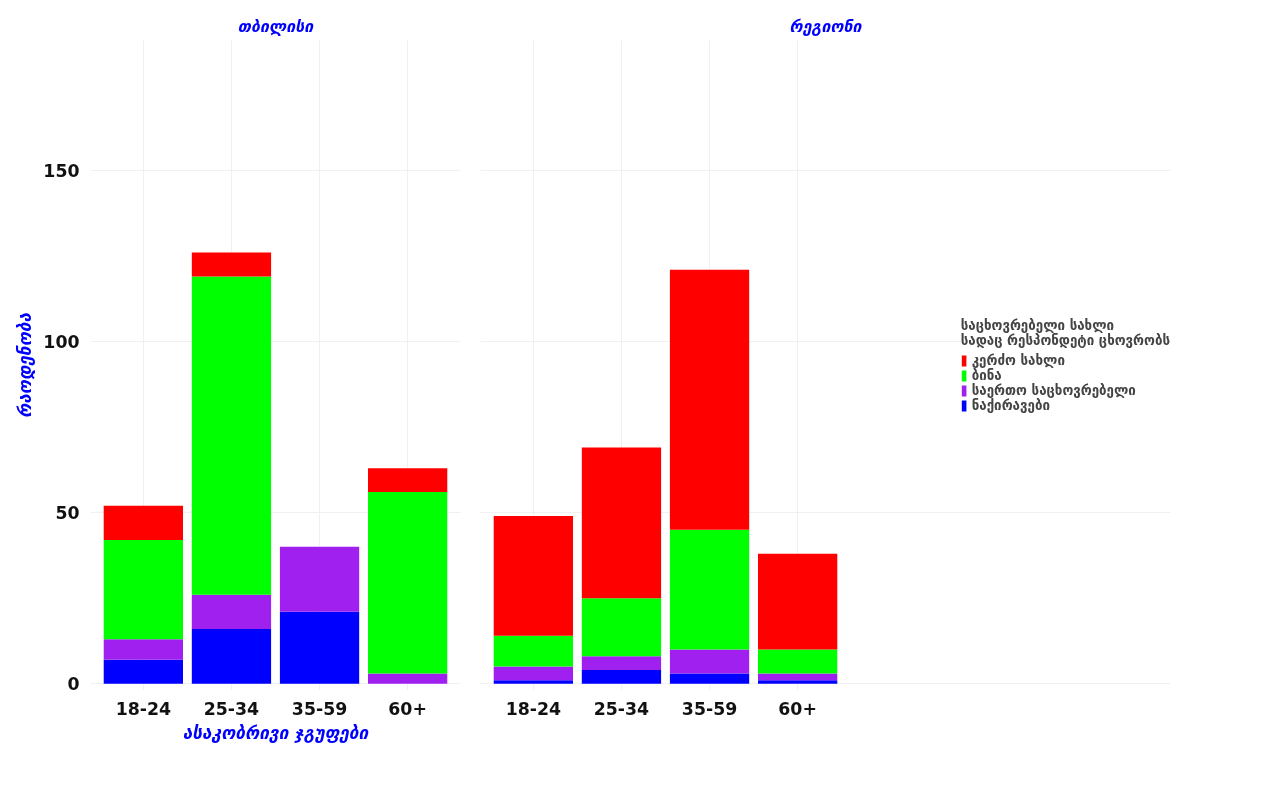  I want to click on y-tick-label: 150, so click(61, 171).